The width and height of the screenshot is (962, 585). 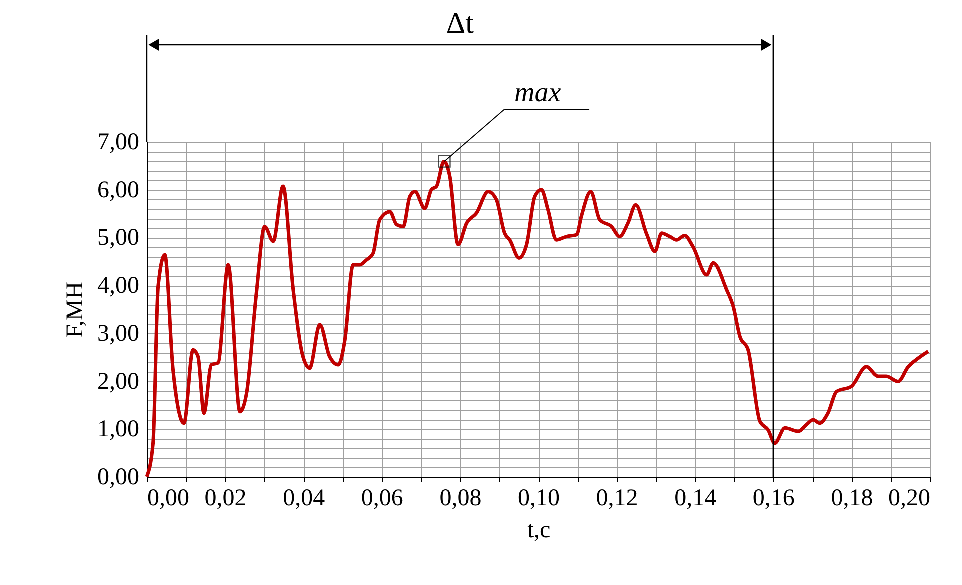 I want to click on y-tick-label: 4,00, so click(x=119, y=286).